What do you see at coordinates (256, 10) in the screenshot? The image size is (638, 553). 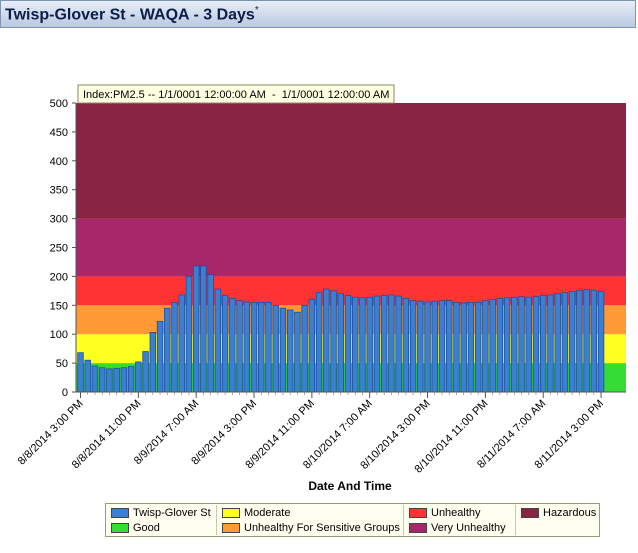 I see `title-asterisk: *` at bounding box center [256, 10].